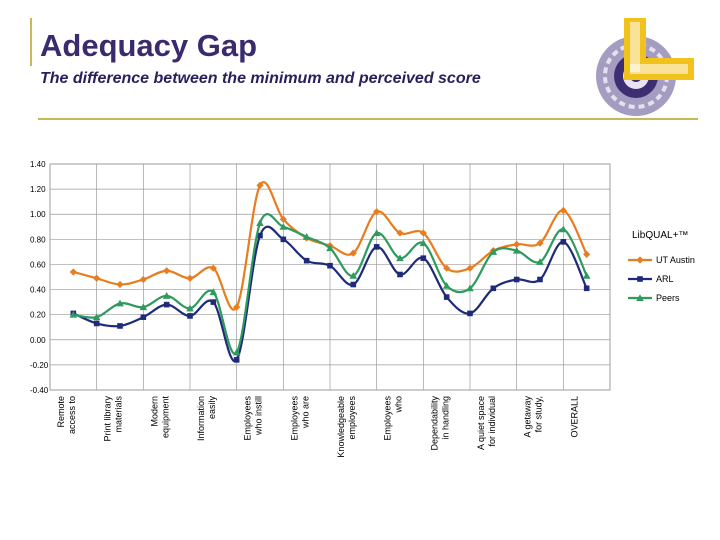 This screenshot has width=720, height=540. I want to click on y-tick-label: 0.80, so click(38, 239).